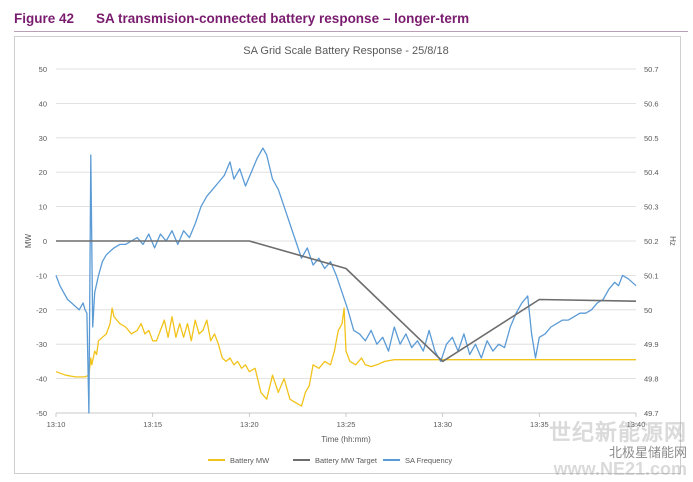 The height and width of the screenshot is (482, 693). What do you see at coordinates (249, 424) in the screenshot?
I see `x-tick-label: 13:20` at bounding box center [249, 424].